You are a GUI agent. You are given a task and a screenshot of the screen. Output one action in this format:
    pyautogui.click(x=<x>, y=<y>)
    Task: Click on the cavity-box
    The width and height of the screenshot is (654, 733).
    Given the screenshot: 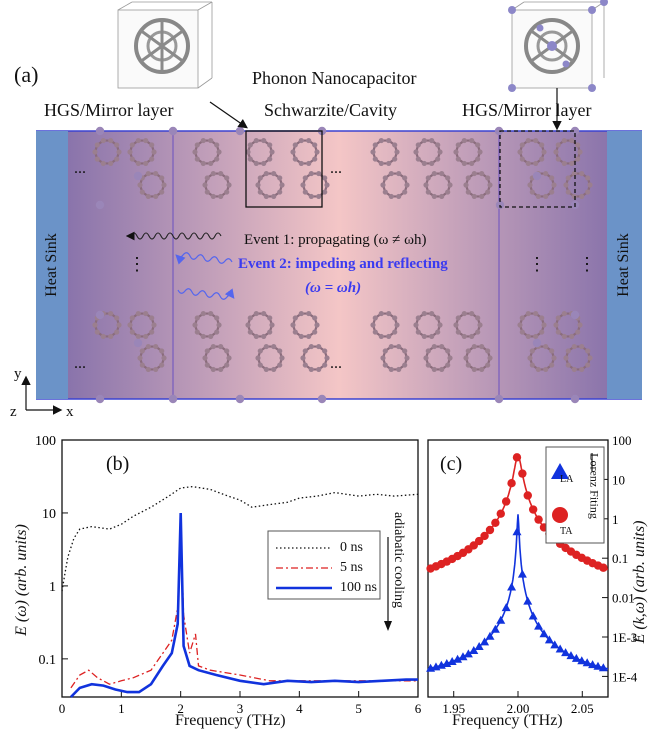 What is the action you would take?
    pyautogui.click(x=284, y=169)
    